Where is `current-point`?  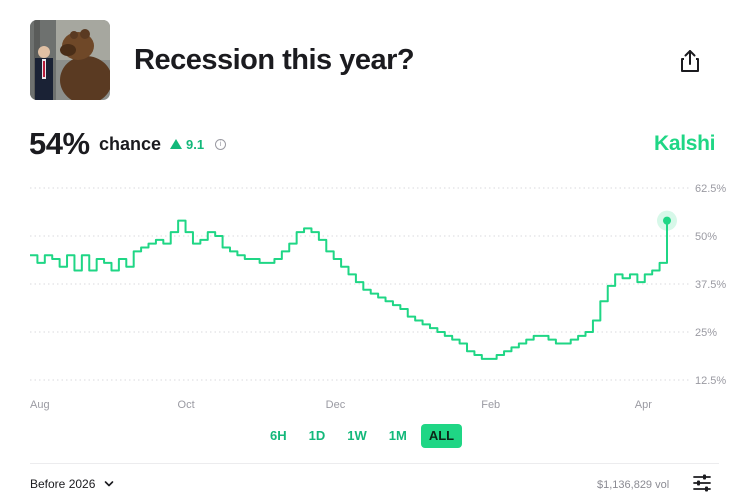 current-point is located at coordinates (667, 220).